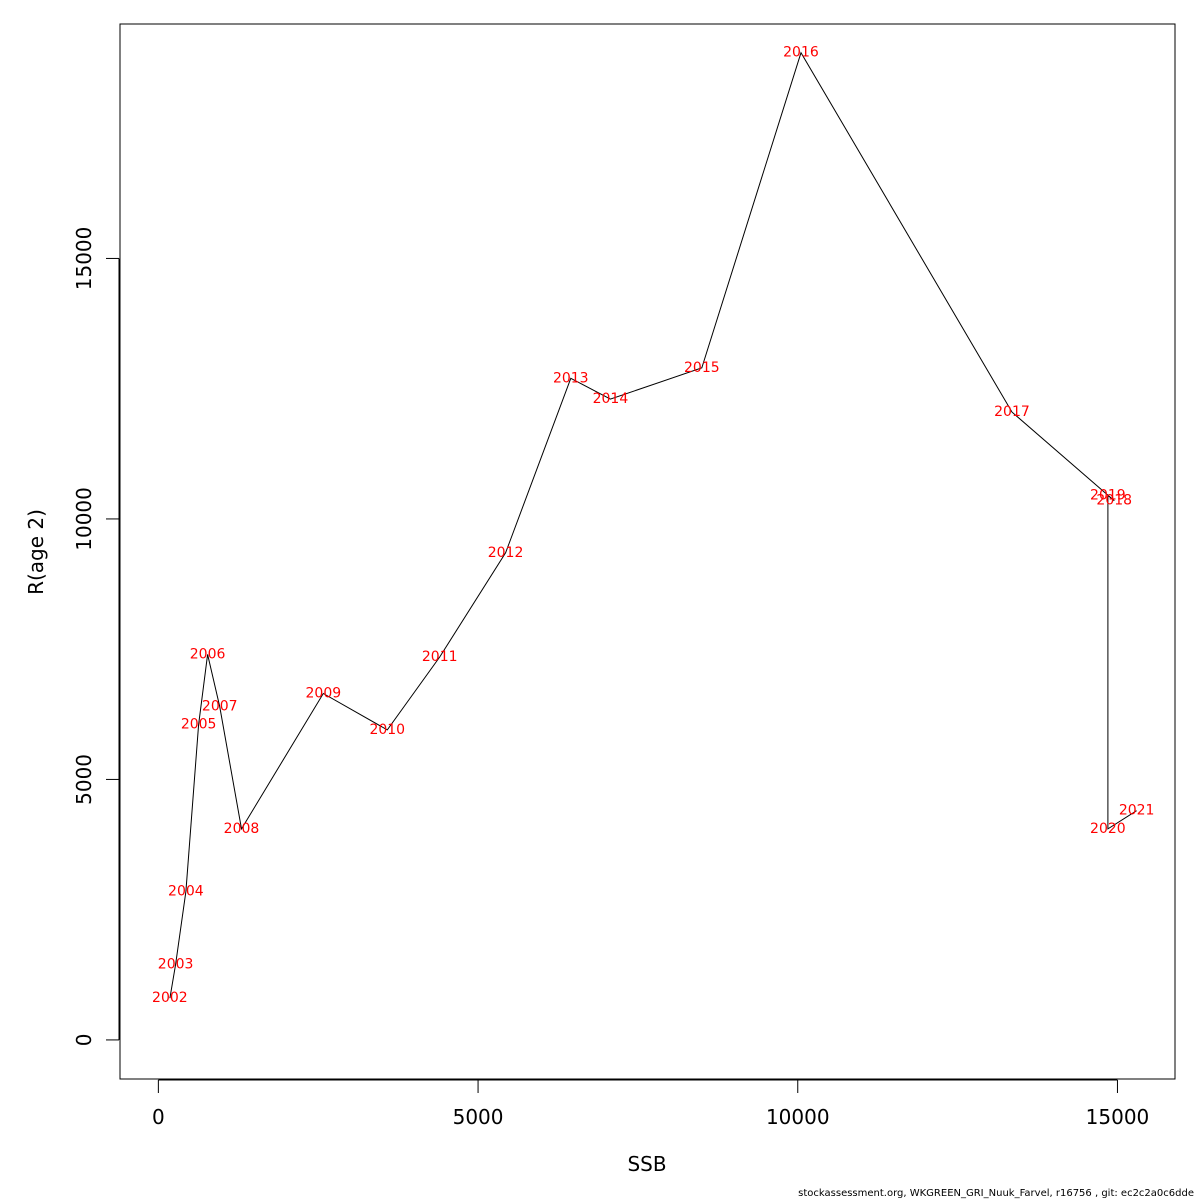  Describe the element at coordinates (1118, 1117) in the screenshot. I see `x-tick-label: 15000` at that location.